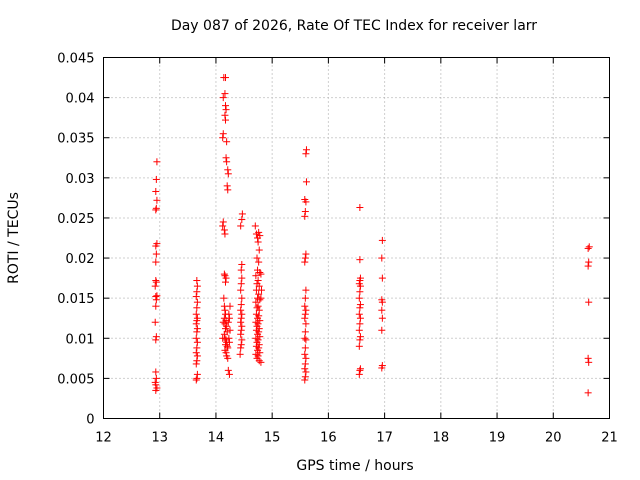 The width and height of the screenshot is (640, 480). What do you see at coordinates (14, 238) in the screenshot?
I see `y-axis-label: ROTI / TECUs` at bounding box center [14, 238].